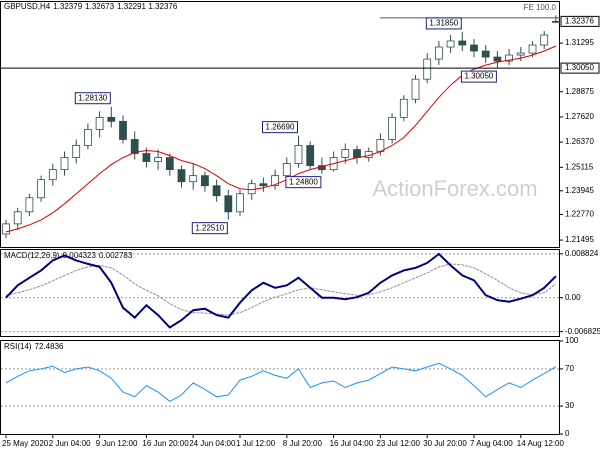 The width and height of the screenshot is (600, 450). What do you see at coordinates (491, 443) in the screenshot?
I see `x-tick-label: 7 Aug 04:00` at bounding box center [491, 443].